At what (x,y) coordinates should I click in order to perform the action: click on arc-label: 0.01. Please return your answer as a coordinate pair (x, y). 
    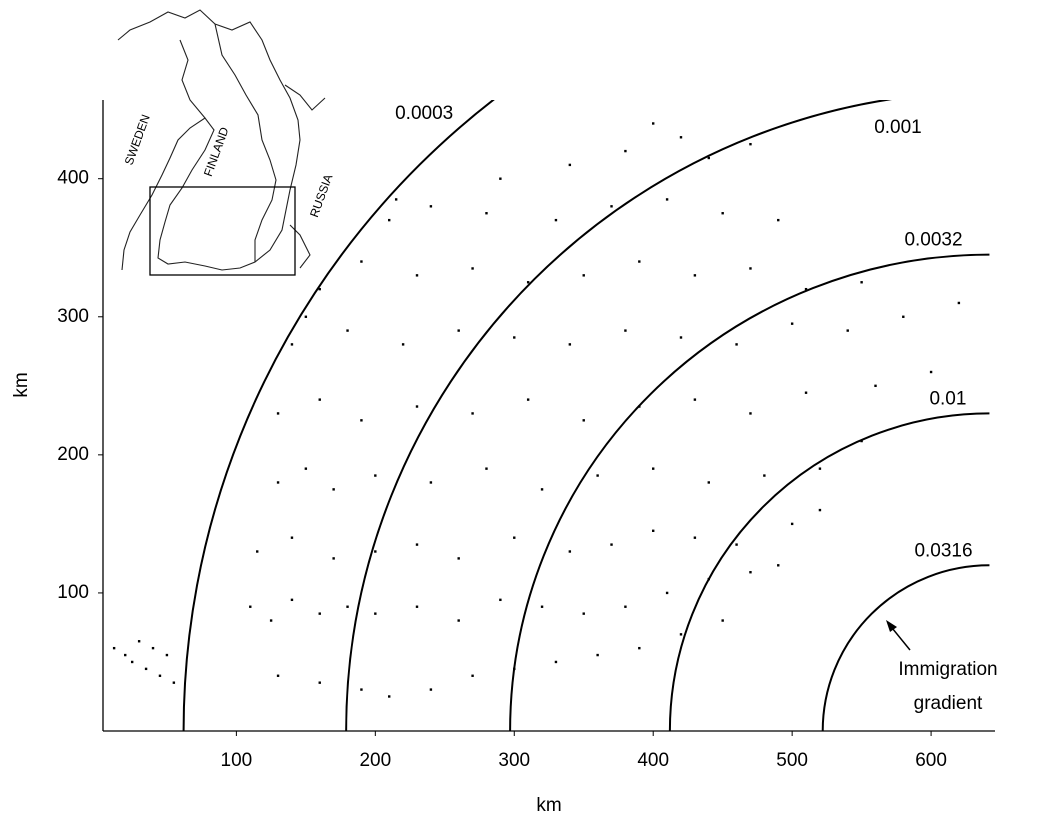
    Looking at the image, I should click on (947, 398).